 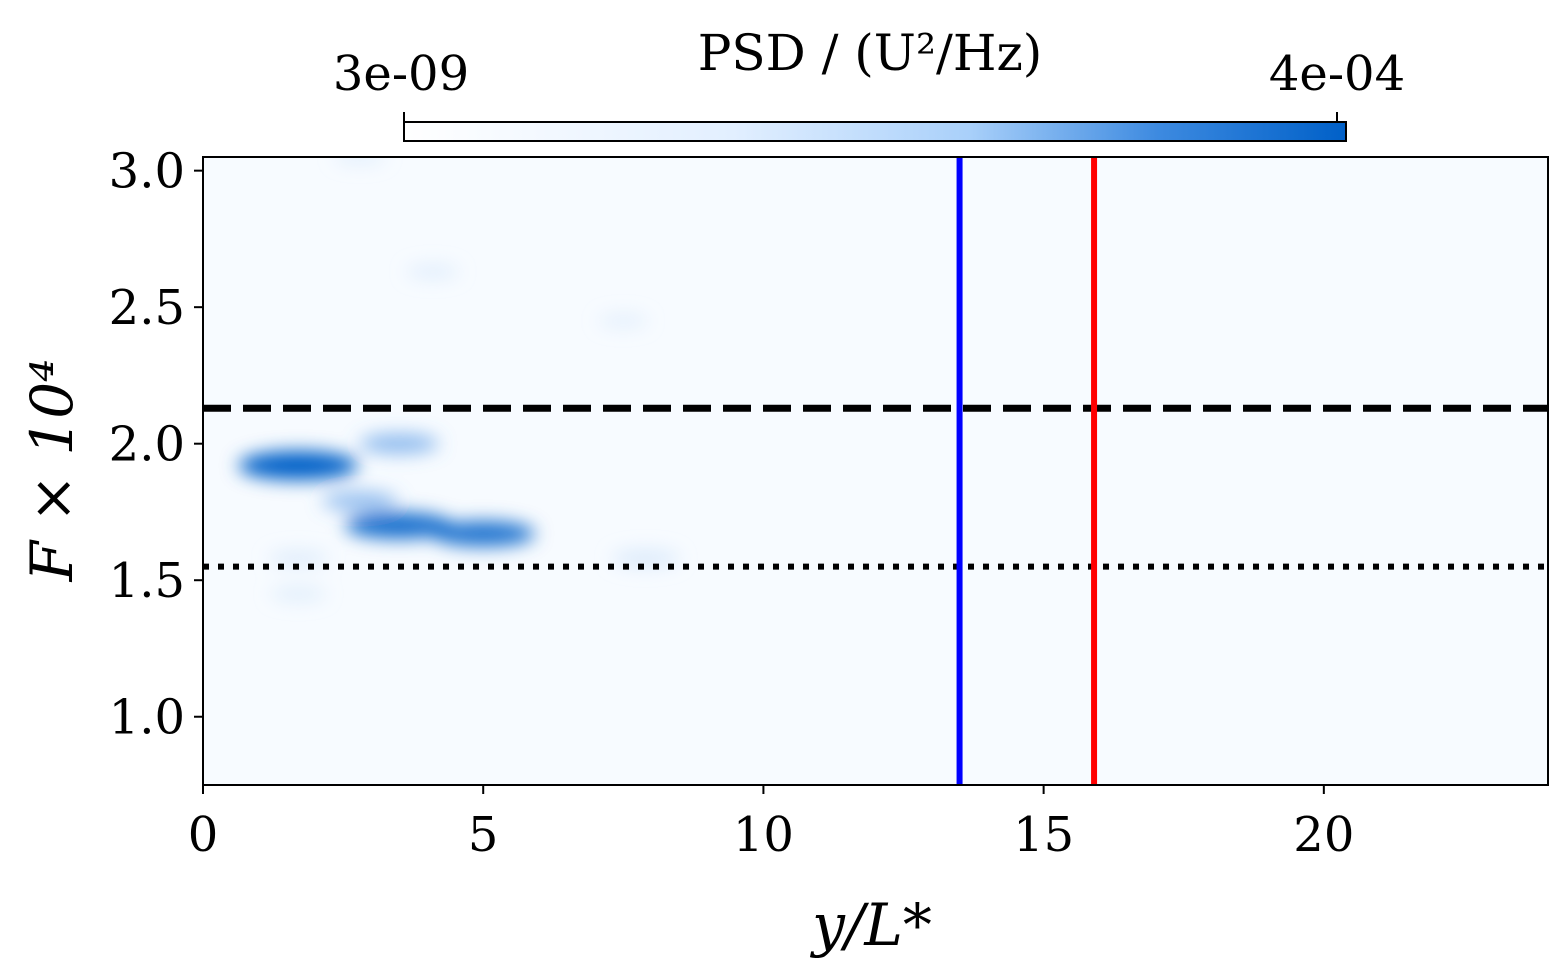 I want to click on y-axis-ticks: 1.0 1.5 2.0 2.5 3.0, so click(x=156, y=445).